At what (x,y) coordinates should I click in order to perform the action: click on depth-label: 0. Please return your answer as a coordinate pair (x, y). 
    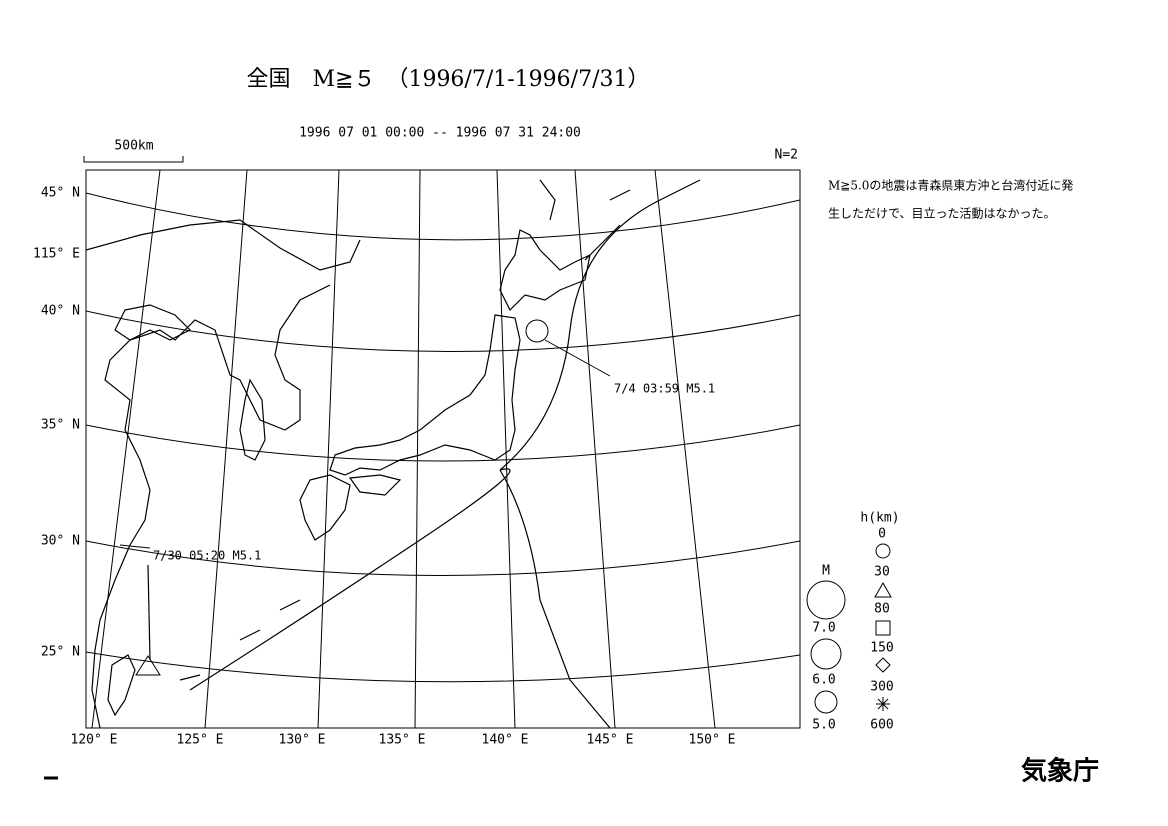
    Looking at the image, I should click on (882, 534).